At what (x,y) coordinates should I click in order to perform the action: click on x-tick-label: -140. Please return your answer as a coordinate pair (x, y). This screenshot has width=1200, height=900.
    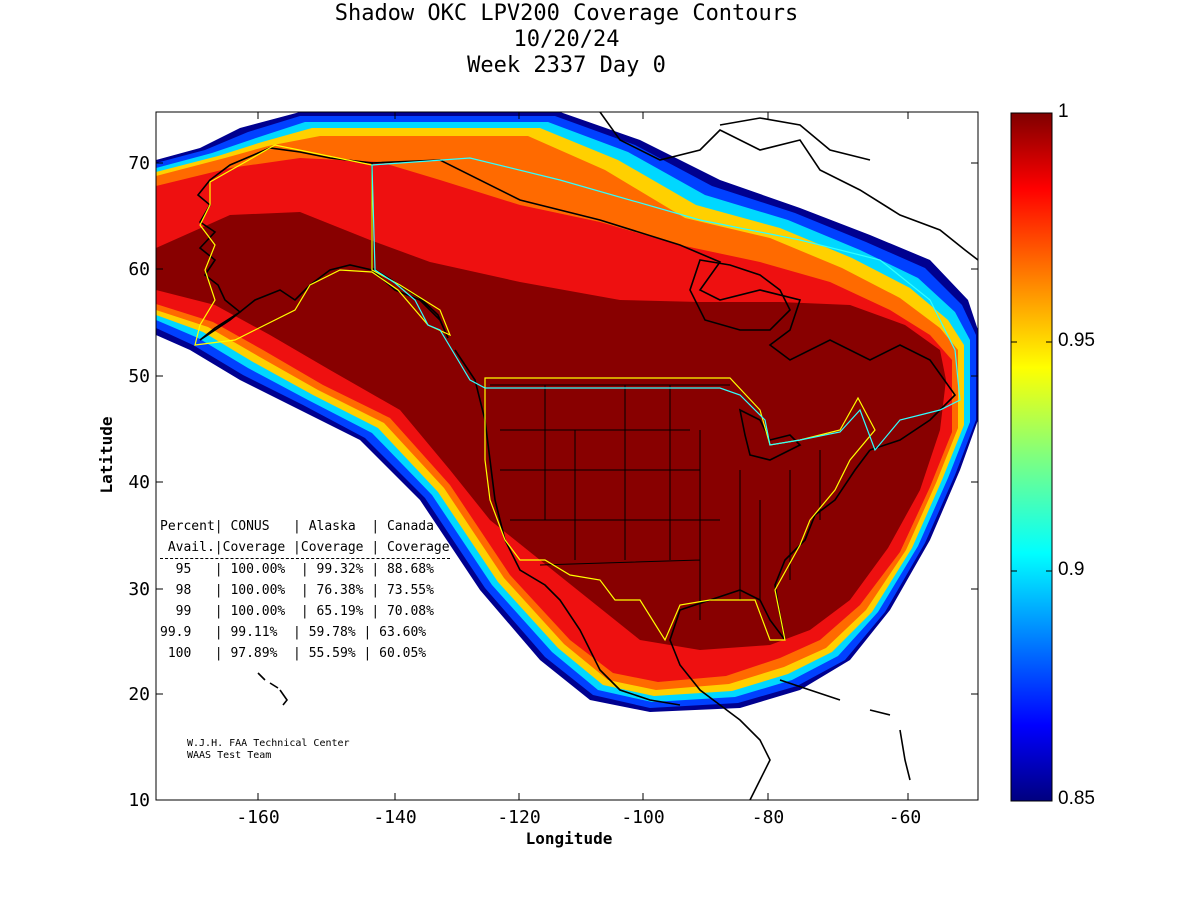
    Looking at the image, I should click on (394, 817).